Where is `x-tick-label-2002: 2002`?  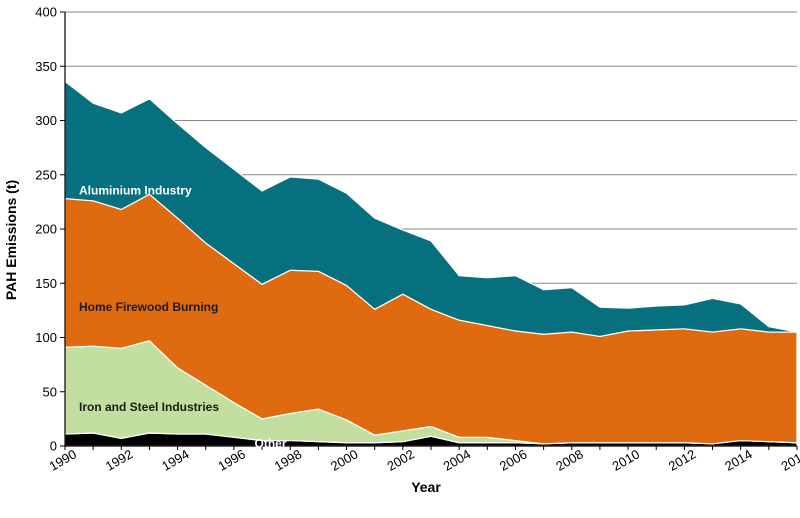
x-tick-label-2002: 2002 is located at coordinates (400, 459).